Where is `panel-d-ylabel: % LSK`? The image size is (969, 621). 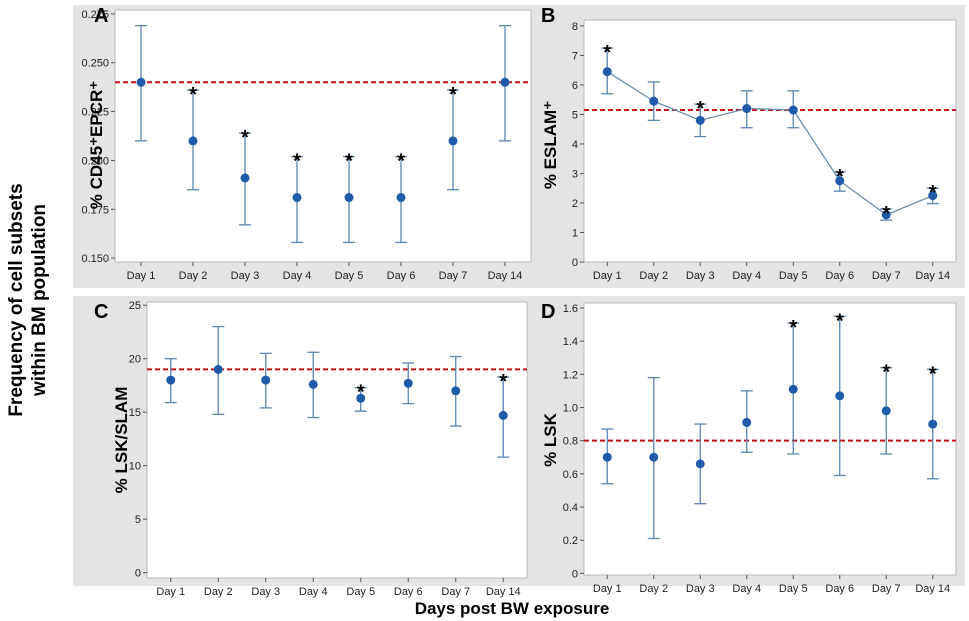 panel-d-ylabel: % LSK is located at coordinates (550, 439).